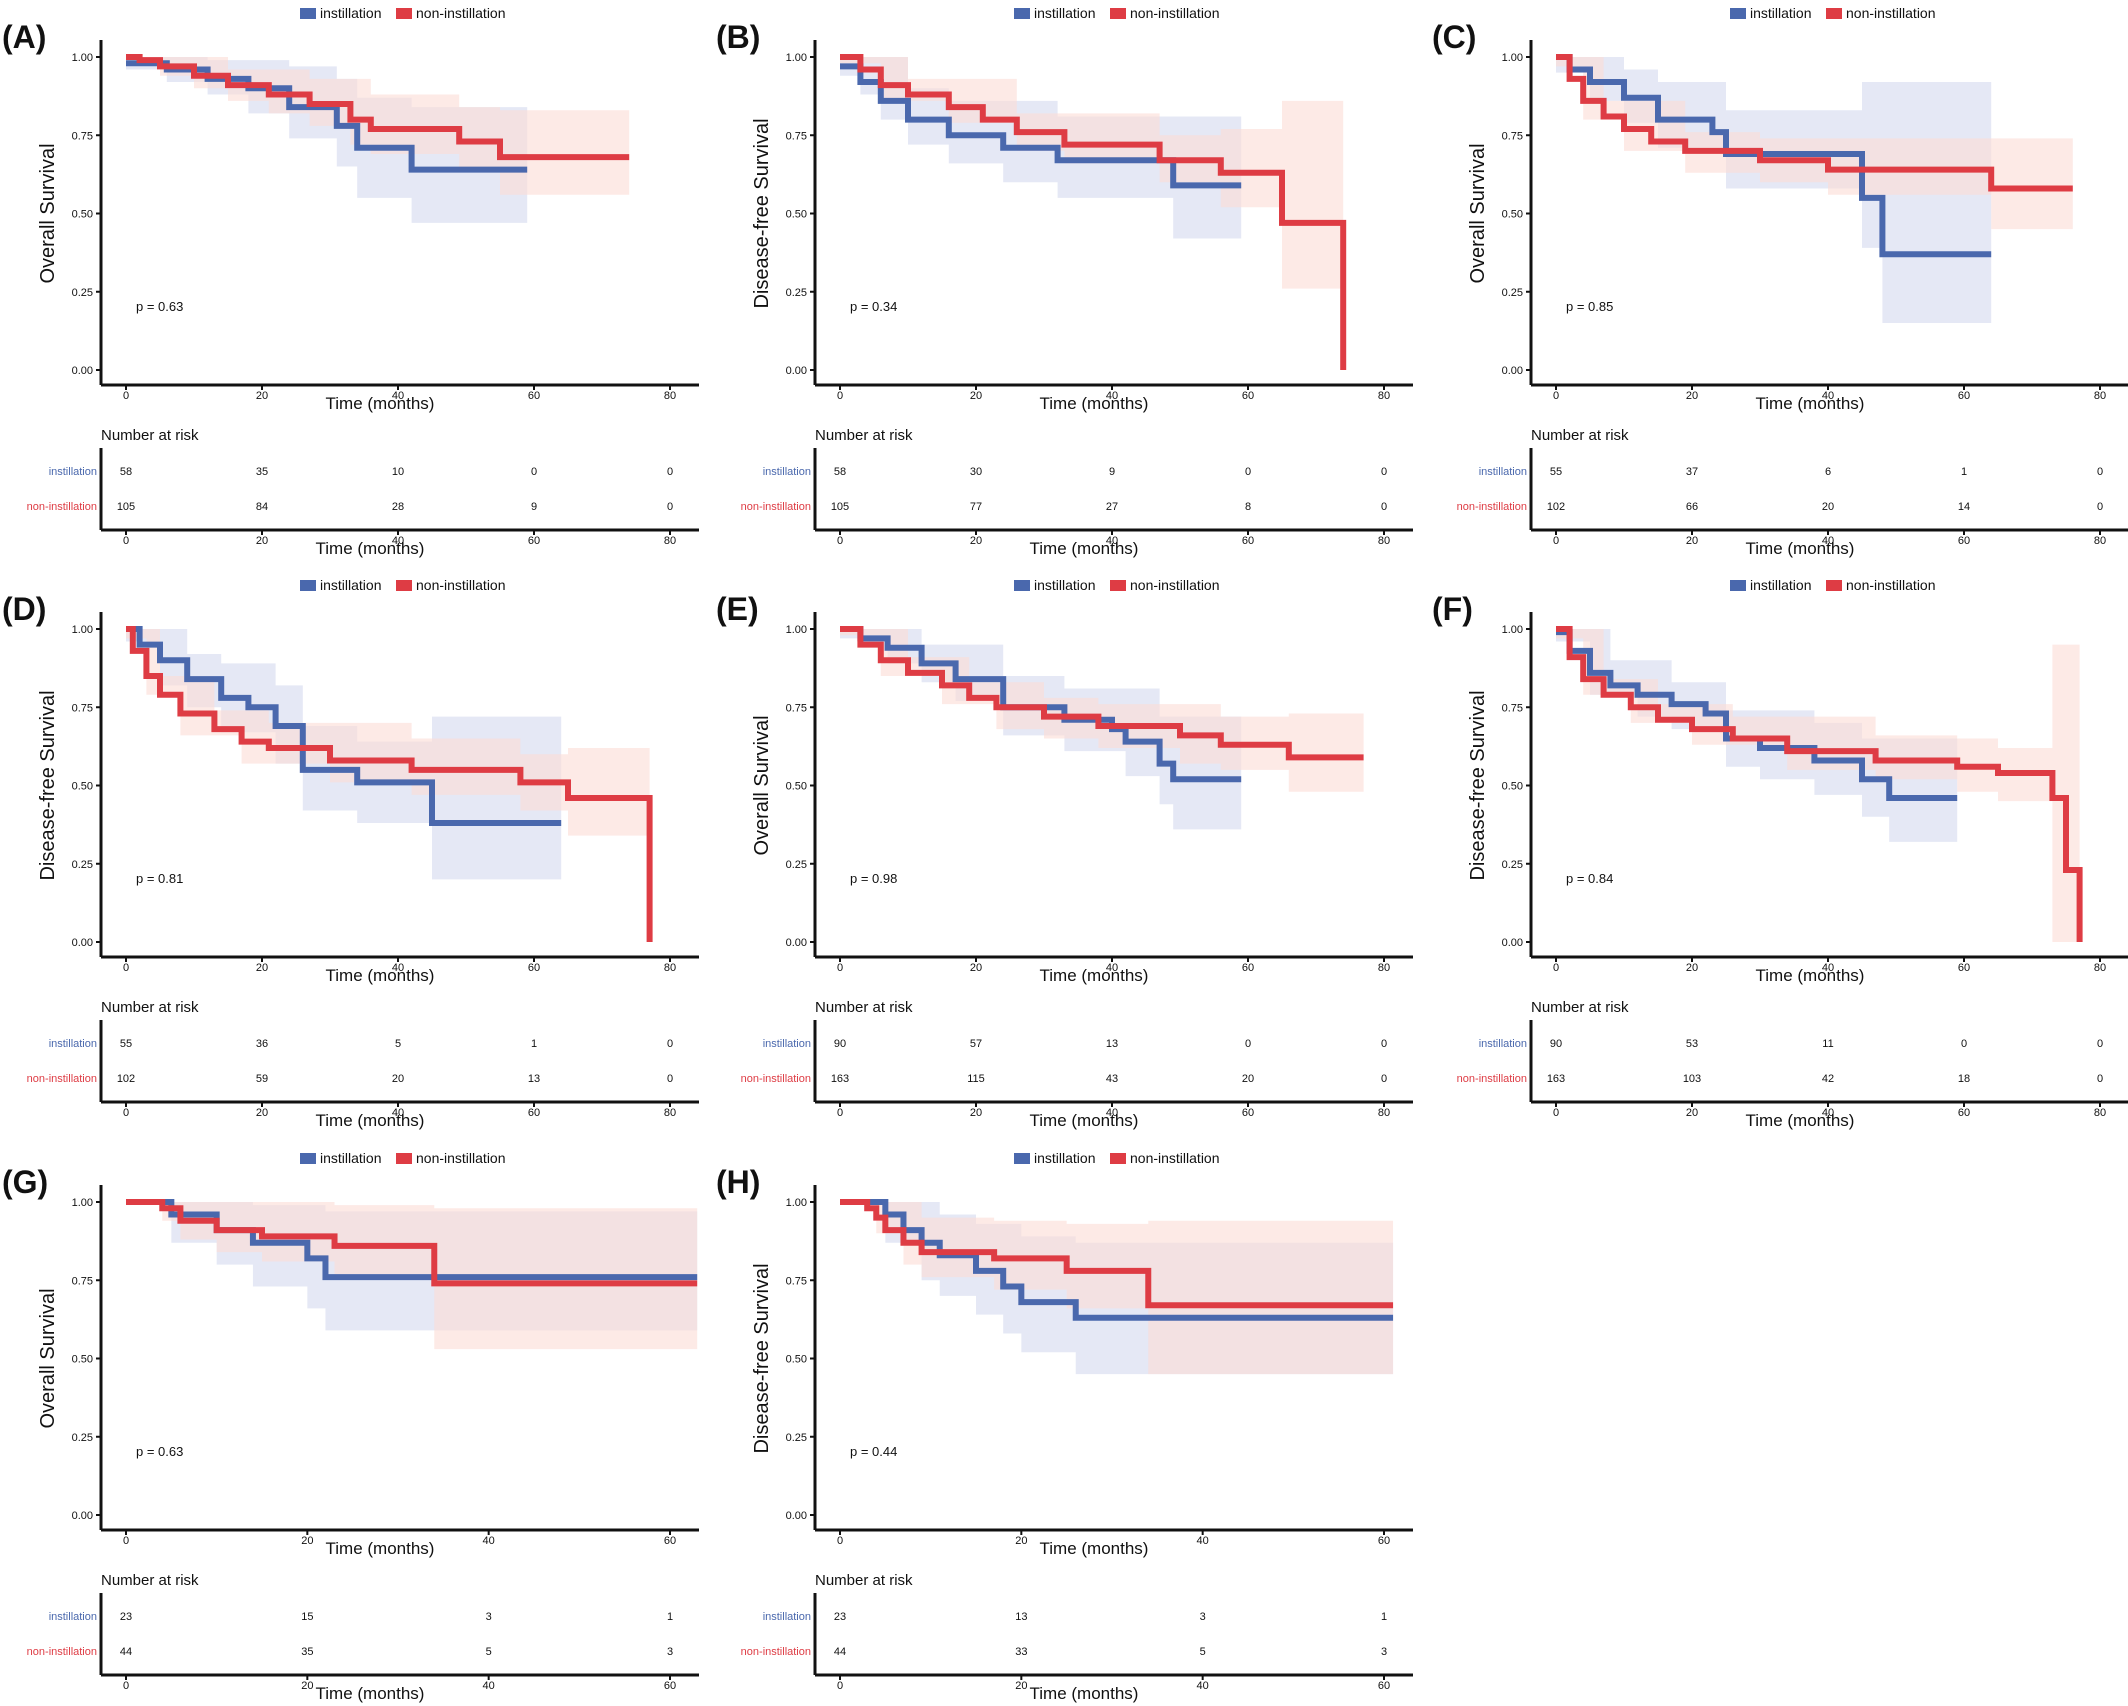 The image size is (2128, 1706). Describe the element at coordinates (262, 507) in the screenshot. I see `risk-value: 84` at that location.